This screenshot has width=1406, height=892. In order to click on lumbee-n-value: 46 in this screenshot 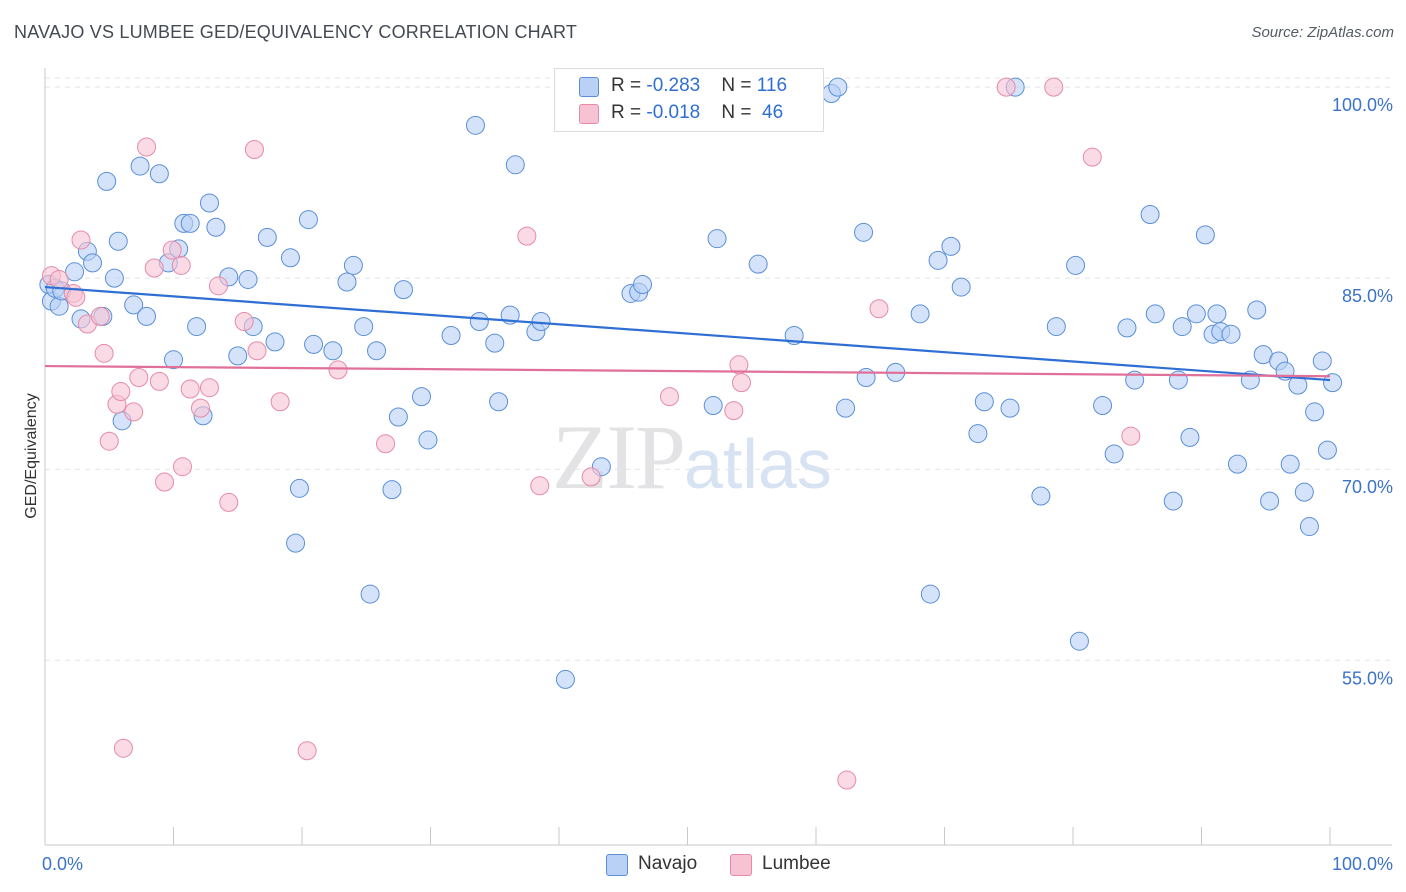, I will do `click(770, 112)`.